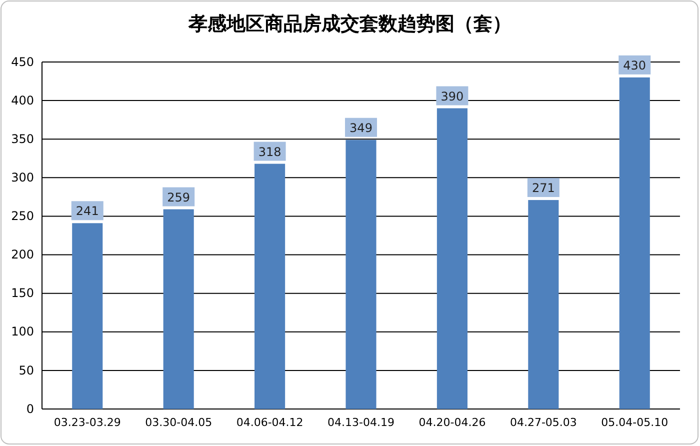 The width and height of the screenshot is (700, 446). Describe the element at coordinates (22, 331) in the screenshot. I see `y-tick-label: 100` at that location.